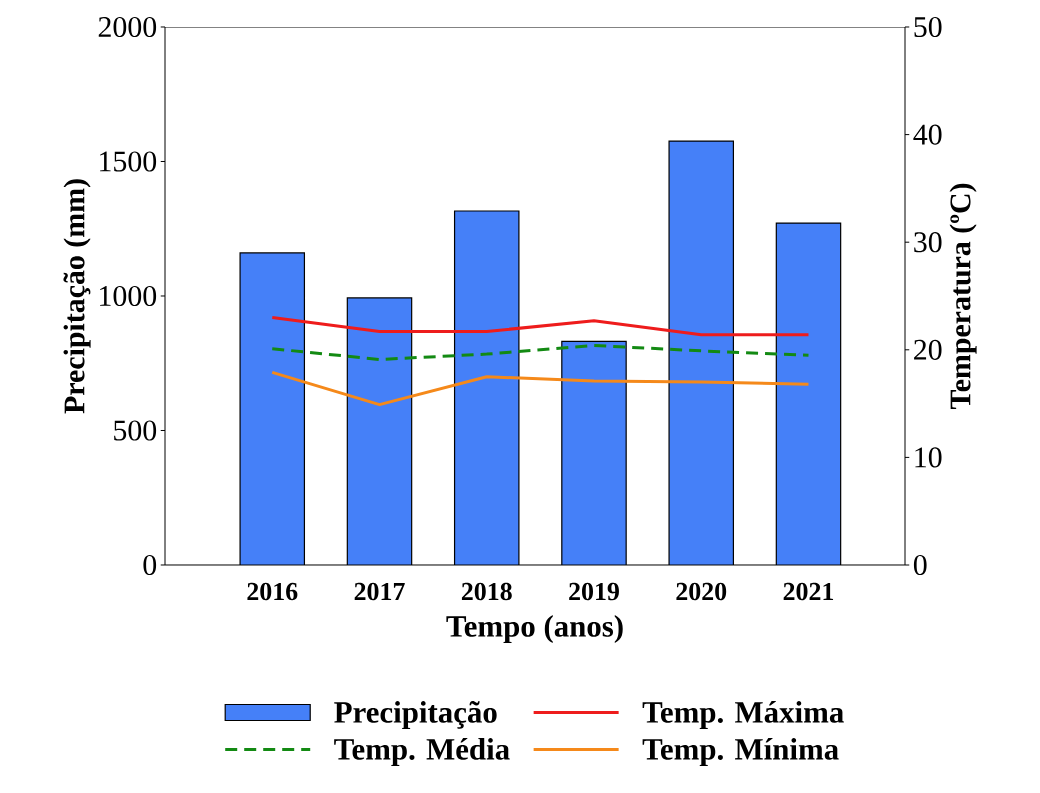 Image resolution: width=1040 pixels, height=793 pixels. Describe the element at coordinates (808, 591) in the screenshot. I see `x-tick-label: 2021` at that location.